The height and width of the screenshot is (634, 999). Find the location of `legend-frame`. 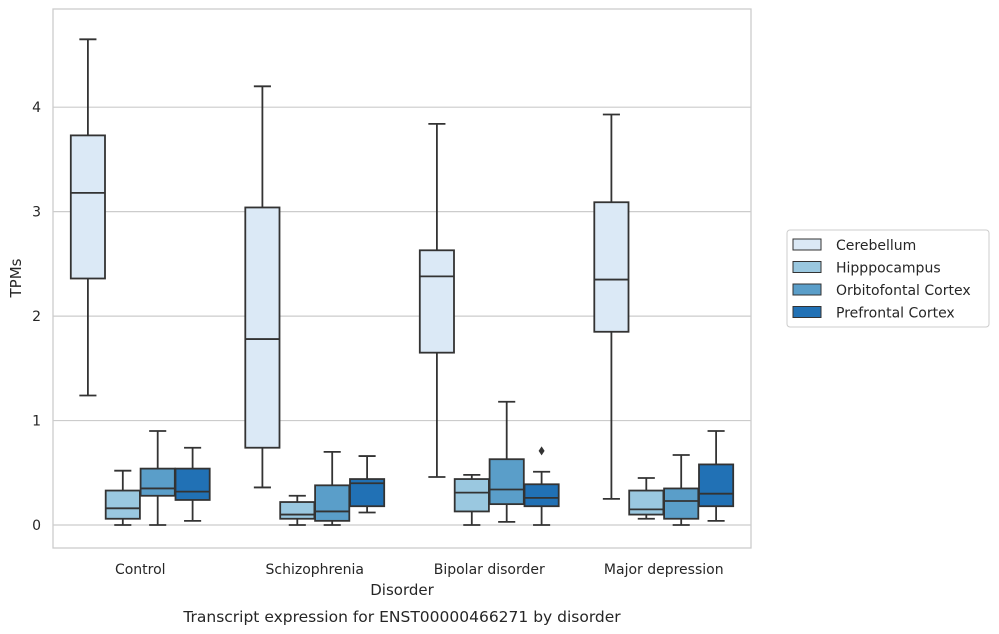

legend-frame is located at coordinates (888, 278).